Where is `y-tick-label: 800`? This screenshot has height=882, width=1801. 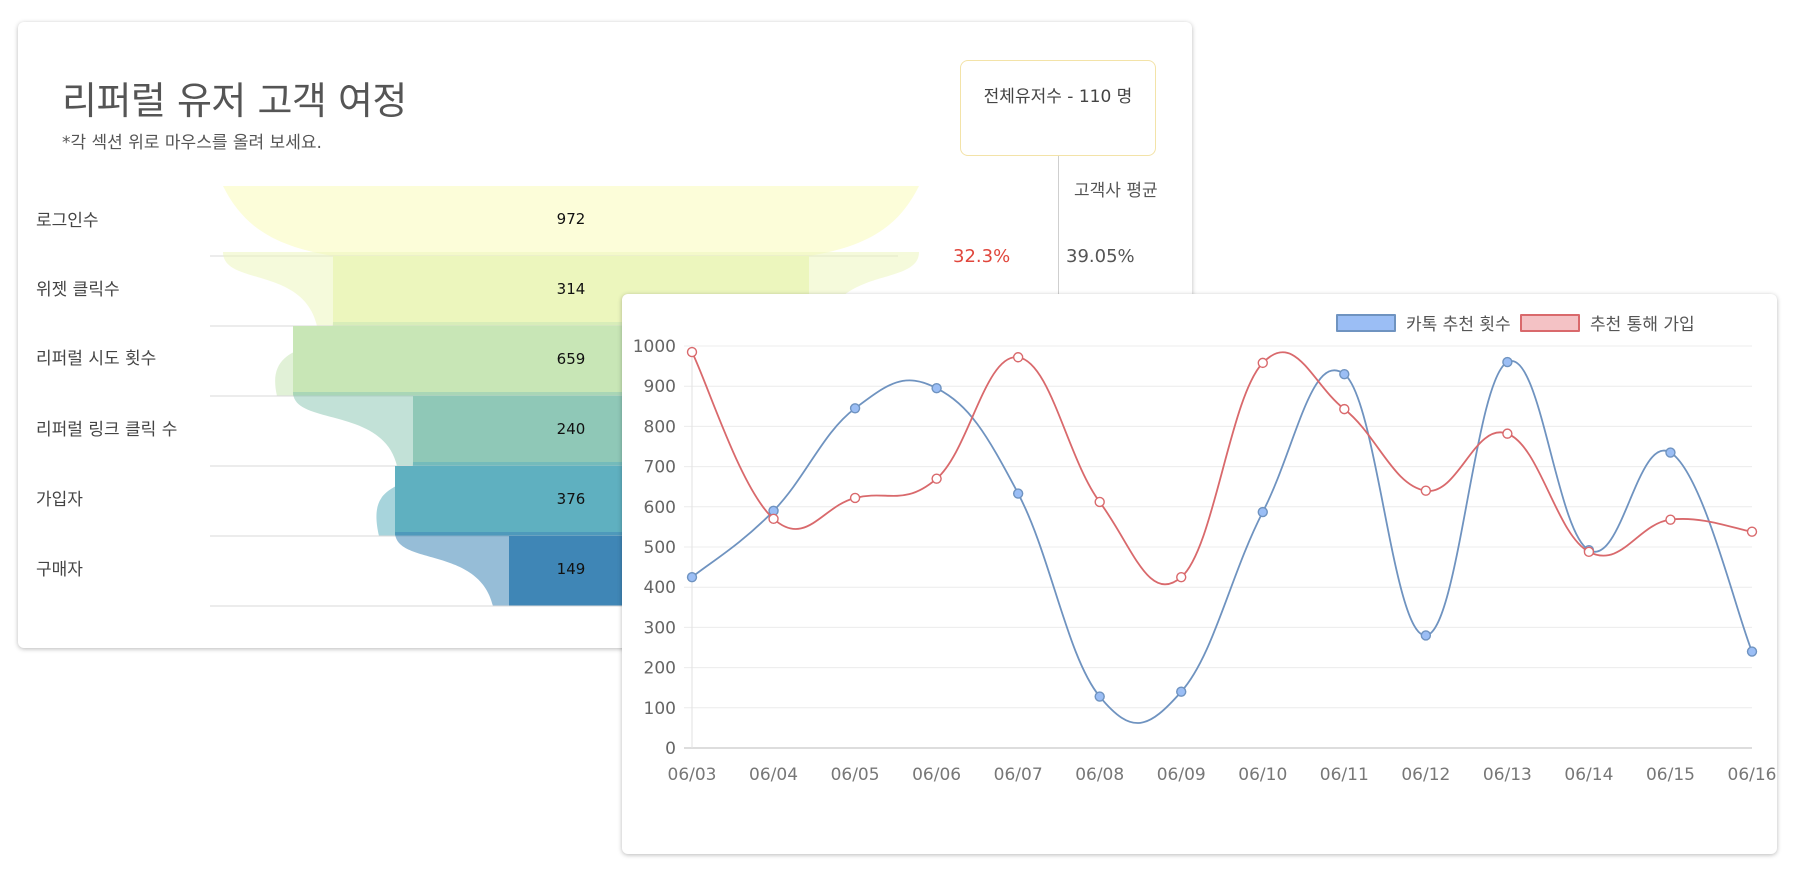 y-tick-label: 800 is located at coordinates (660, 427).